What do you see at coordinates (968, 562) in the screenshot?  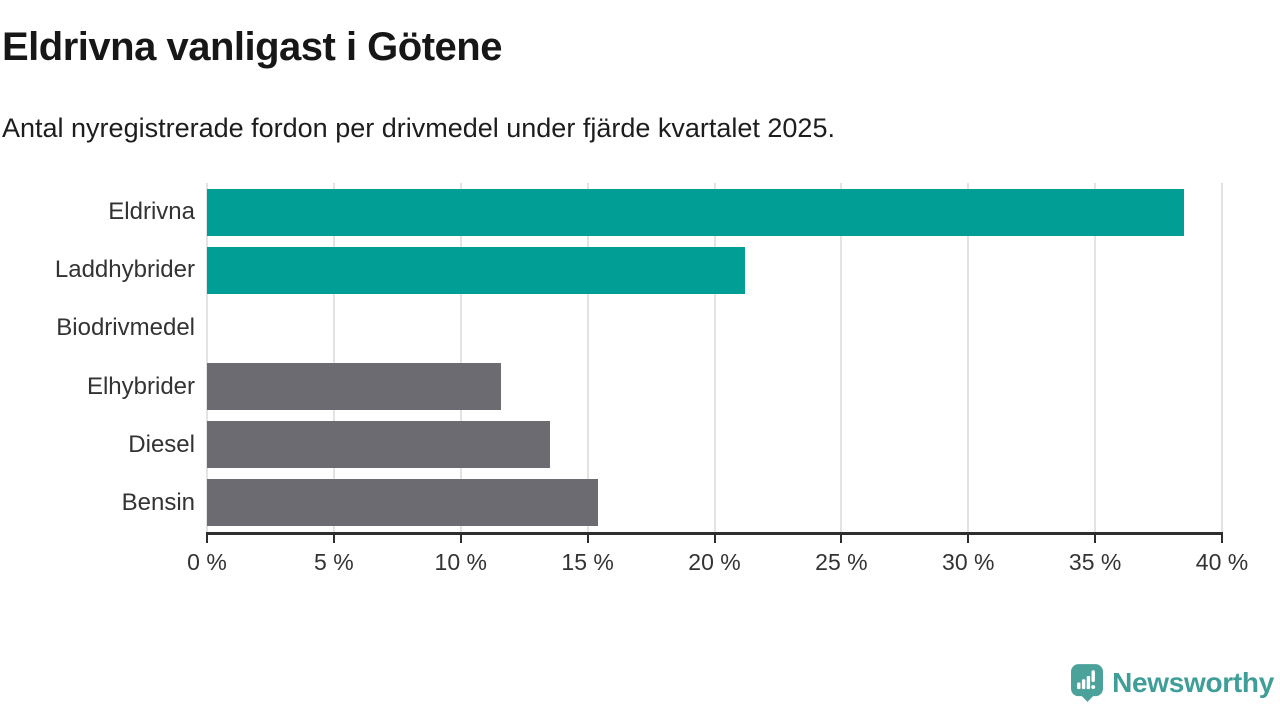 I see `x-tick-label-30pct: 30 %` at bounding box center [968, 562].